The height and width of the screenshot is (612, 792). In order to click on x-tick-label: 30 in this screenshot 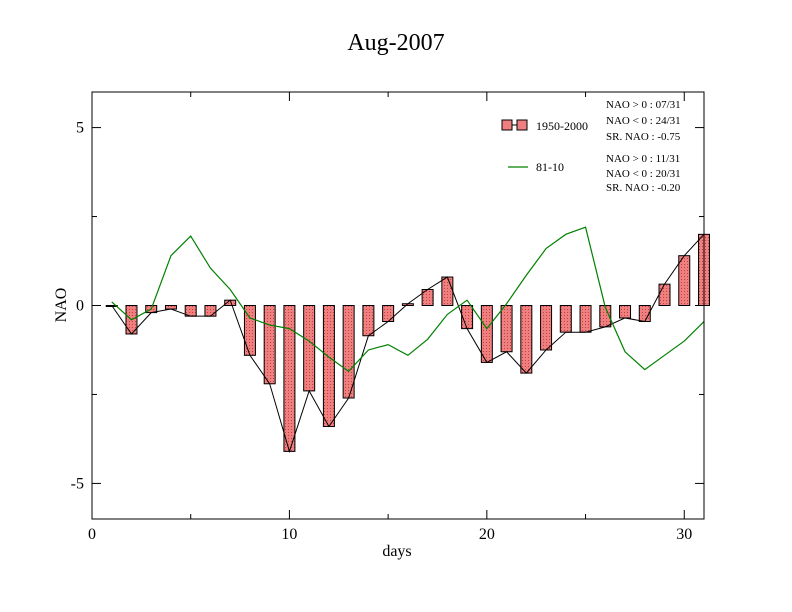, I will do `click(684, 534)`.